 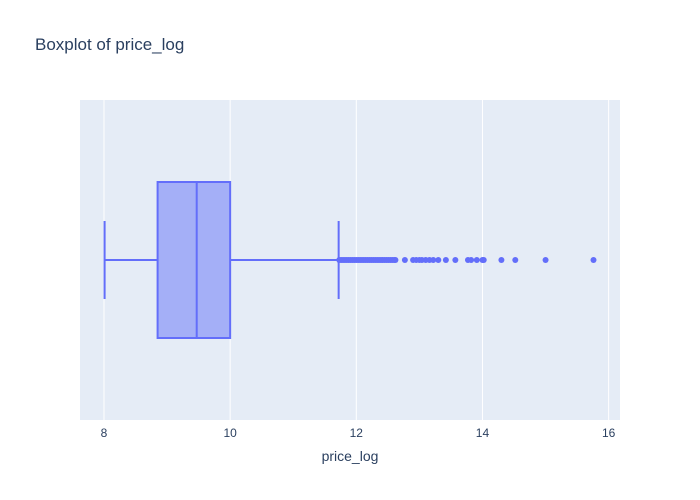 What do you see at coordinates (109, 44) in the screenshot?
I see `chart-title: Boxplot of price_log` at bounding box center [109, 44].